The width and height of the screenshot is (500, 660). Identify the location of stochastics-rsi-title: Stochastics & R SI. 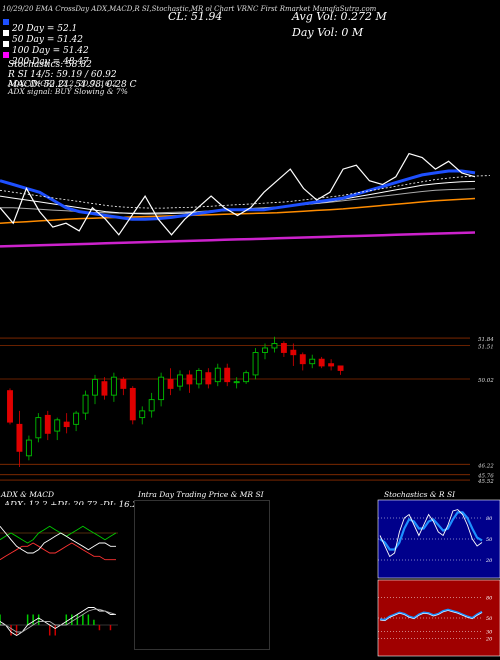
(420, 494).